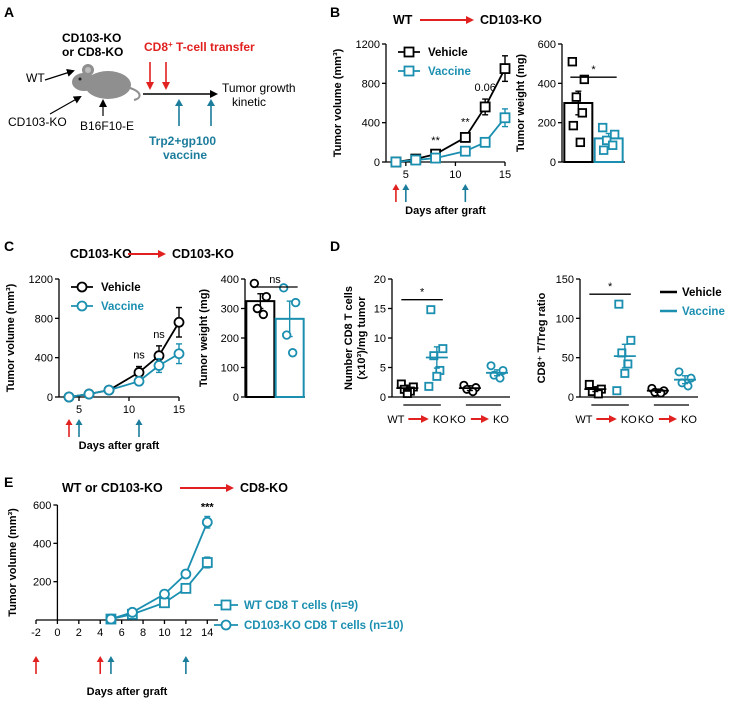 The width and height of the screenshot is (729, 706). I want to click on panel-c-growth-y-label: Tumor volume (mm³), so click(11, 337).